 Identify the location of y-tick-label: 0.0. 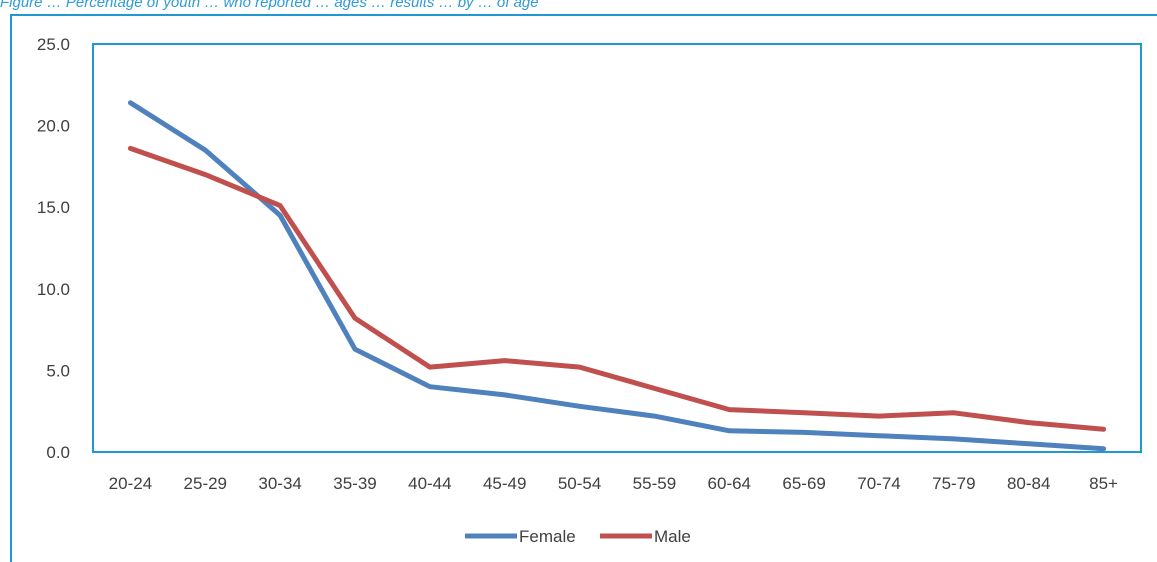
(58, 452).